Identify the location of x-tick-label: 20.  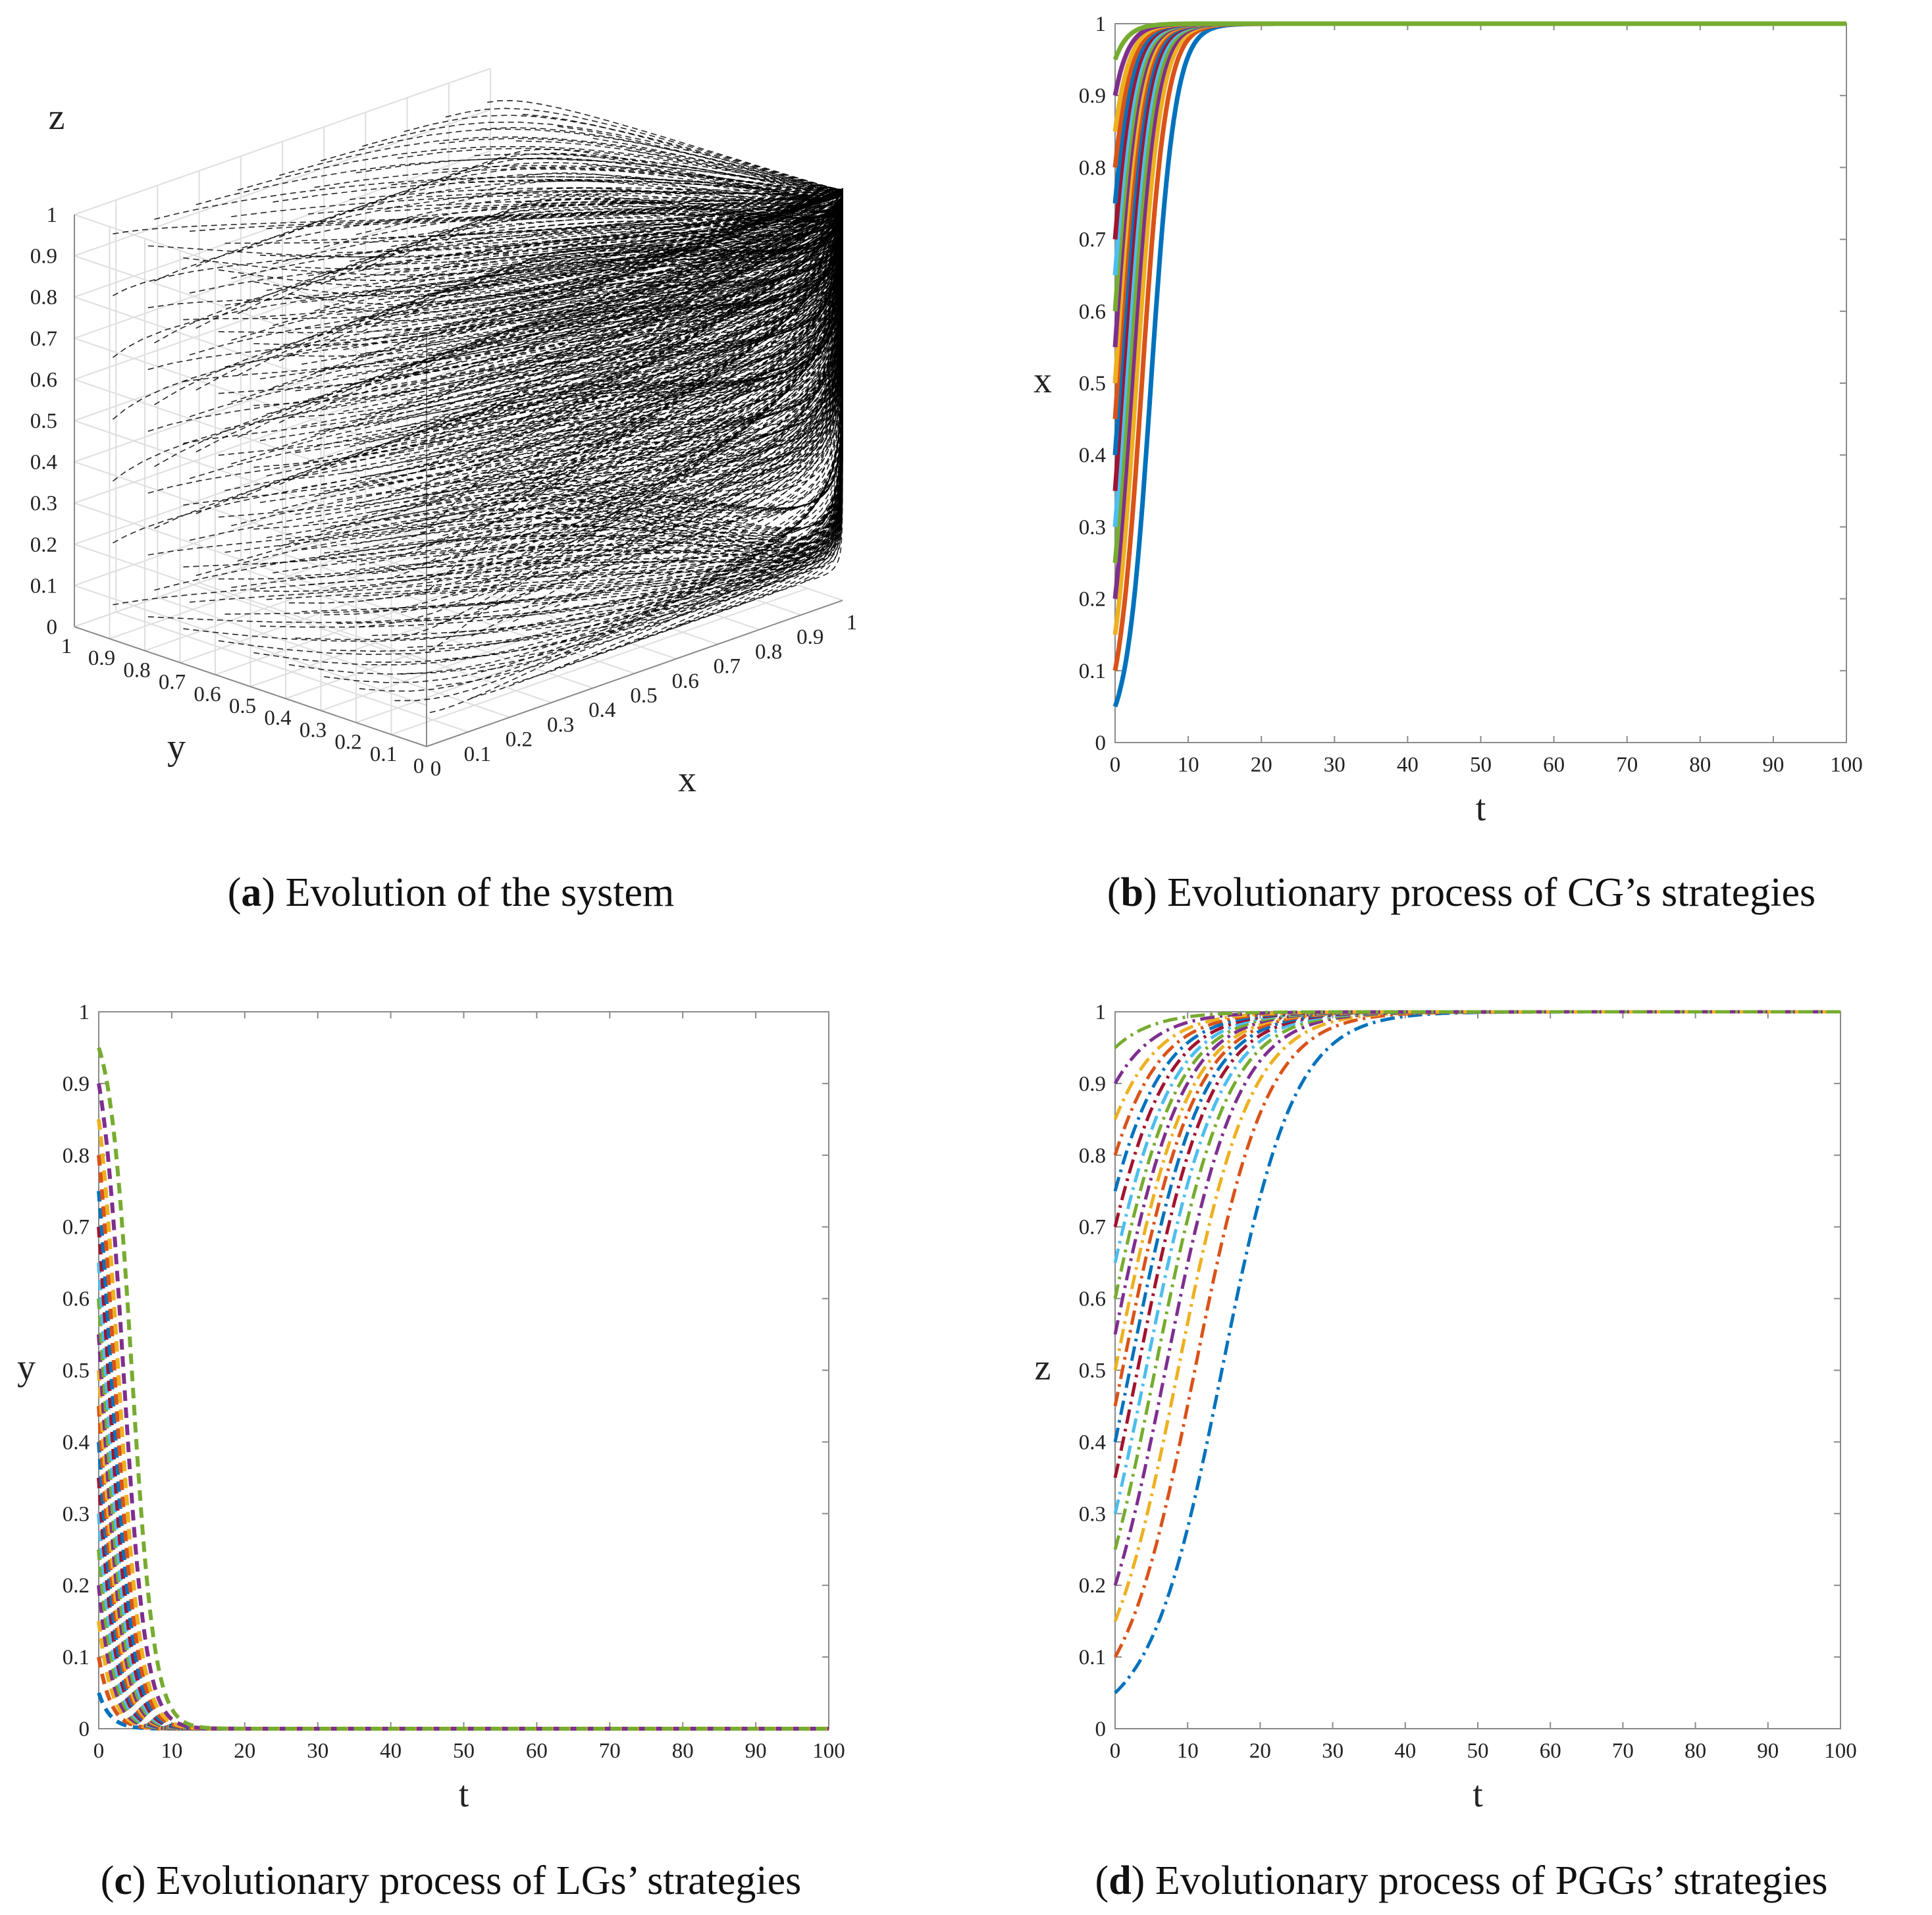
(1260, 1751).